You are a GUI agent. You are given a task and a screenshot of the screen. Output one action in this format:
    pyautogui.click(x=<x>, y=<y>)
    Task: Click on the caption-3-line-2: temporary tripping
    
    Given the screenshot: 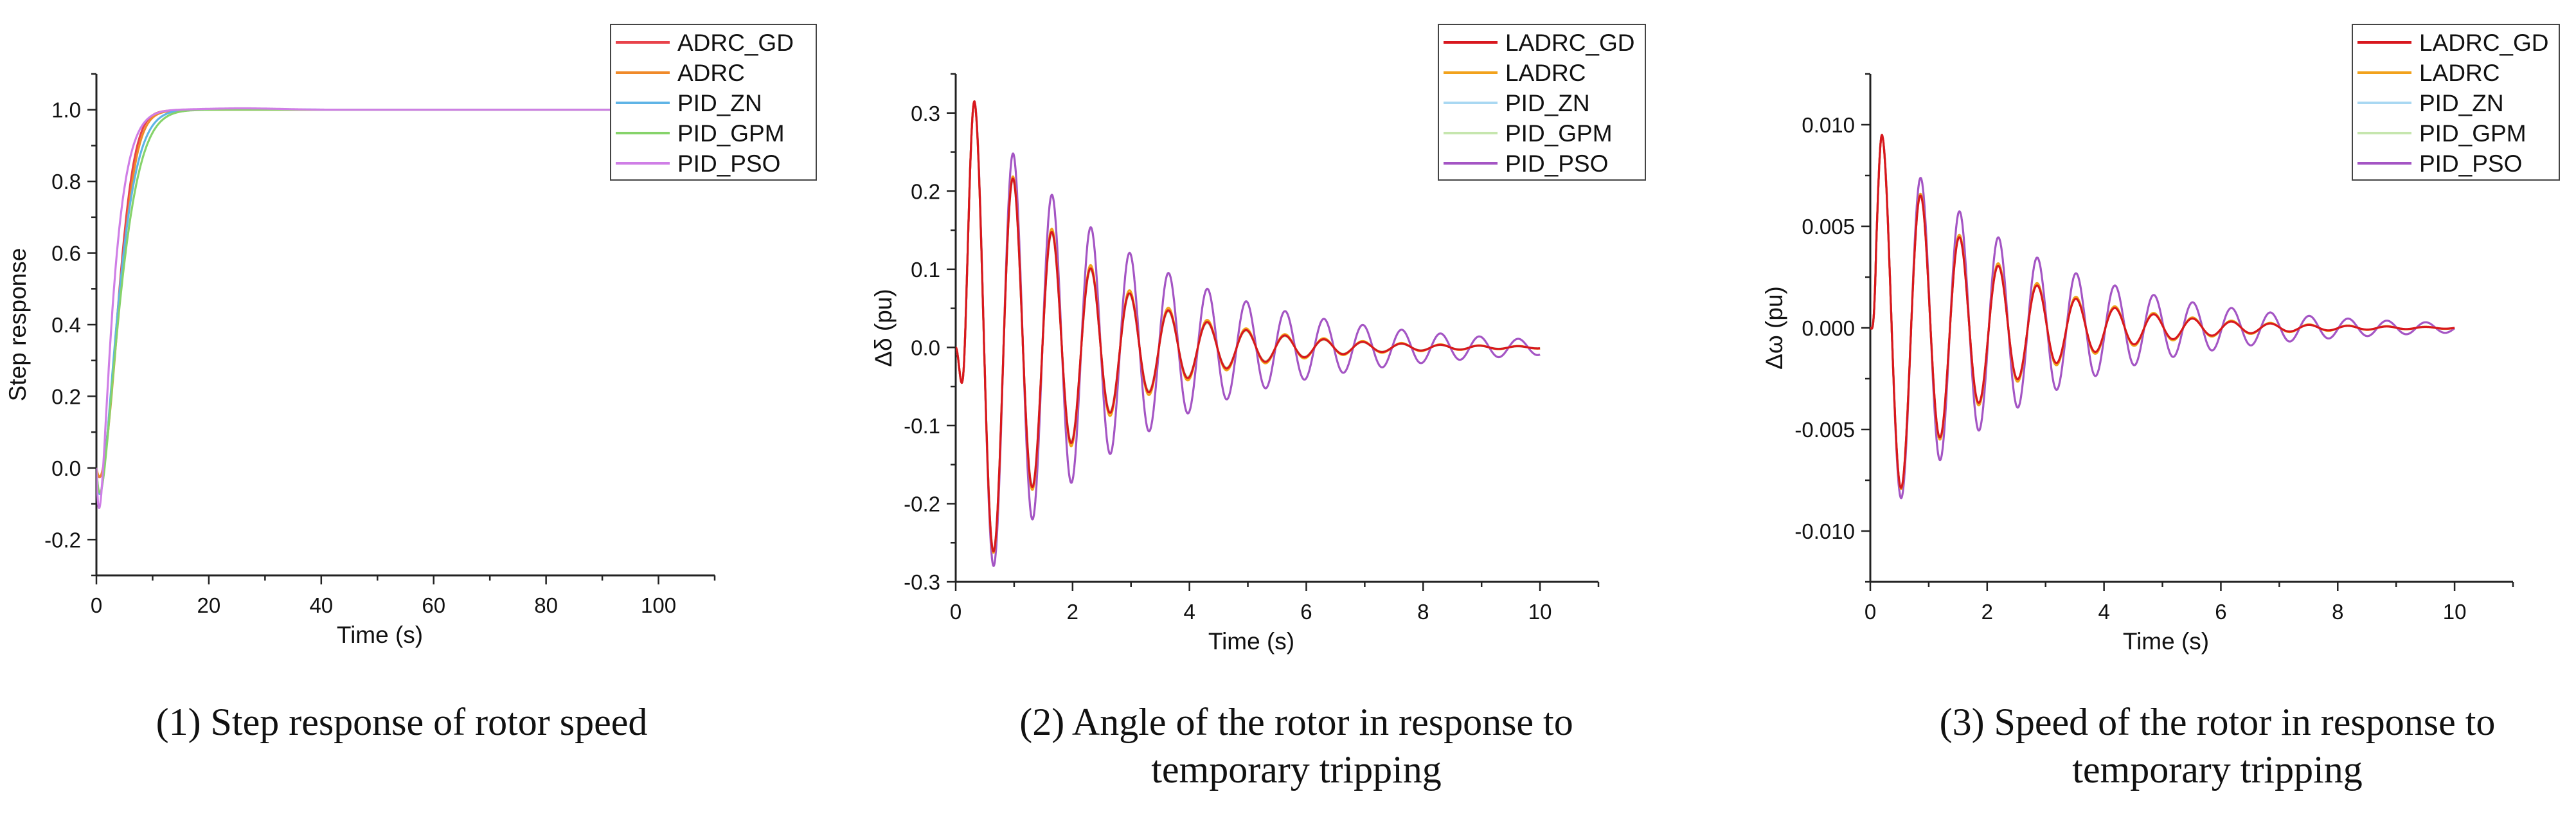 What is the action you would take?
    pyautogui.click(x=2217, y=769)
    